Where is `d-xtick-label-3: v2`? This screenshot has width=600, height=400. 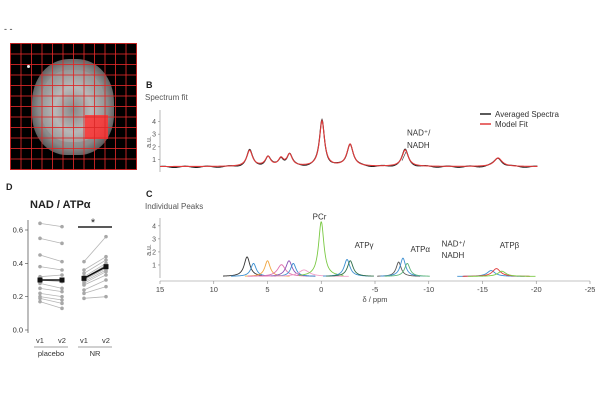
d-xtick-label-3: v2 is located at coordinates (106, 340).